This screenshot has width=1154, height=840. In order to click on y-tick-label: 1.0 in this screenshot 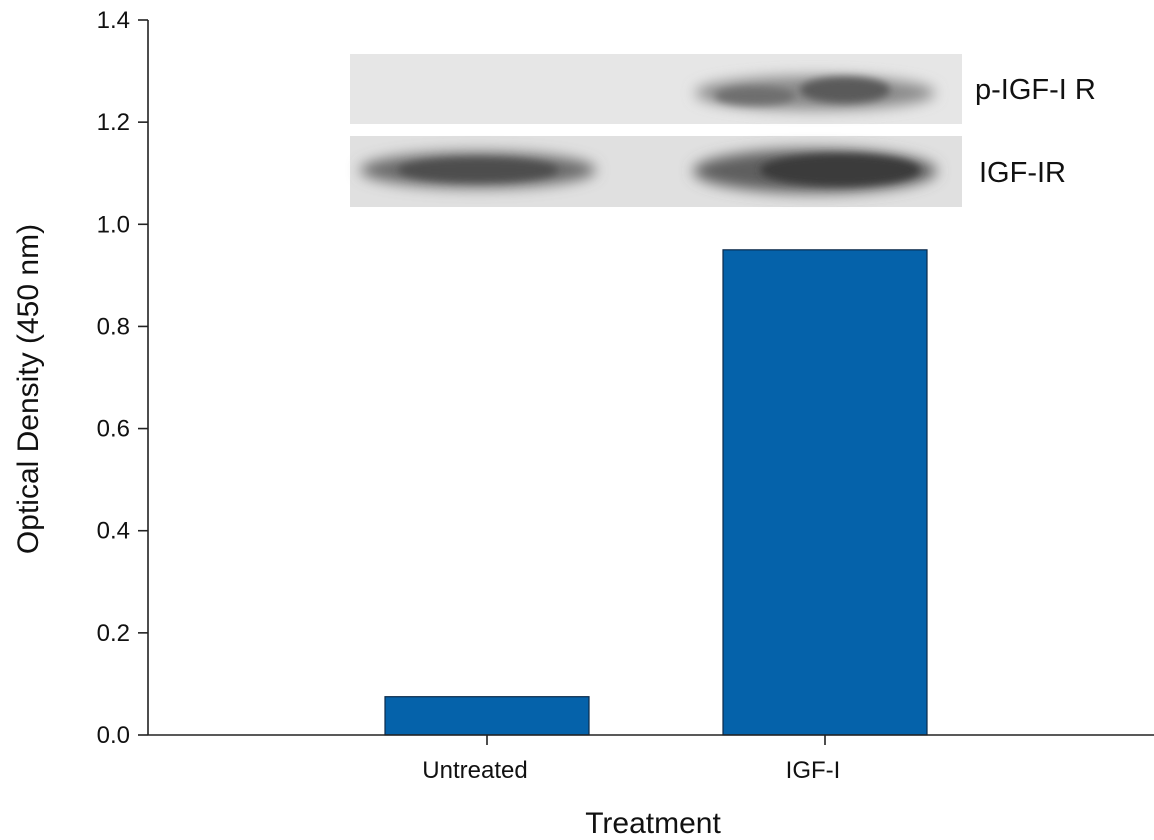, I will do `click(113, 224)`.